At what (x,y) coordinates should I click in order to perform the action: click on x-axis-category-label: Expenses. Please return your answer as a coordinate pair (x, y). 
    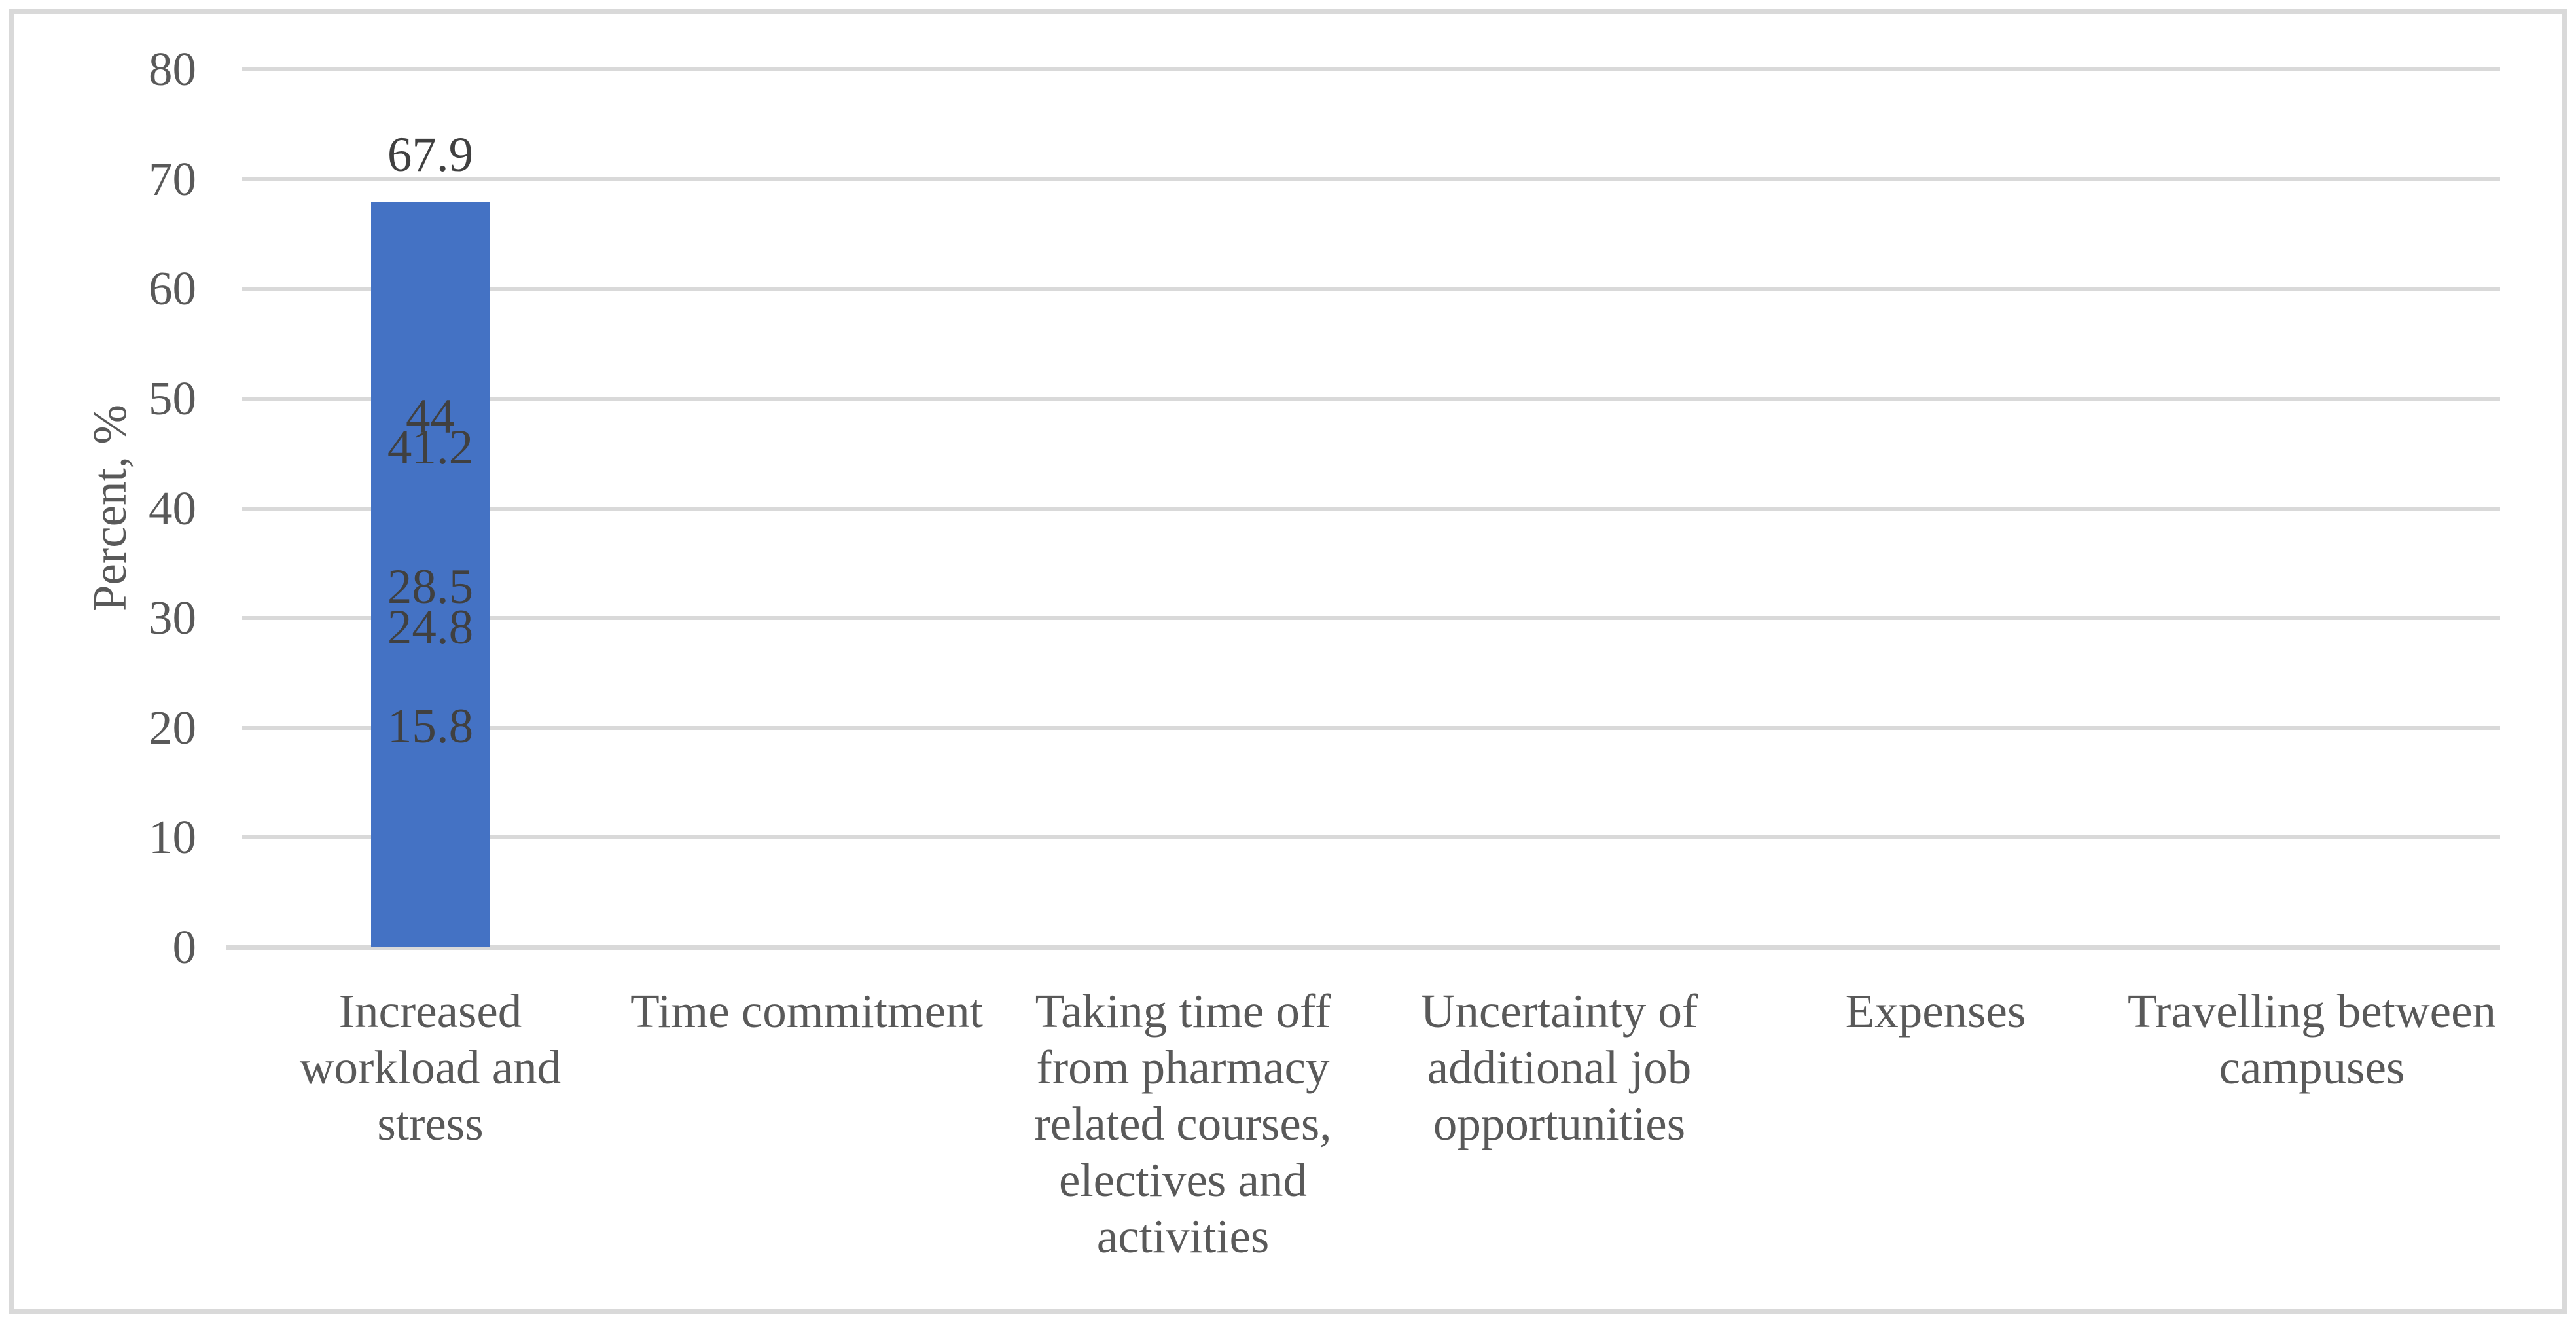
    Looking at the image, I should click on (1935, 1011).